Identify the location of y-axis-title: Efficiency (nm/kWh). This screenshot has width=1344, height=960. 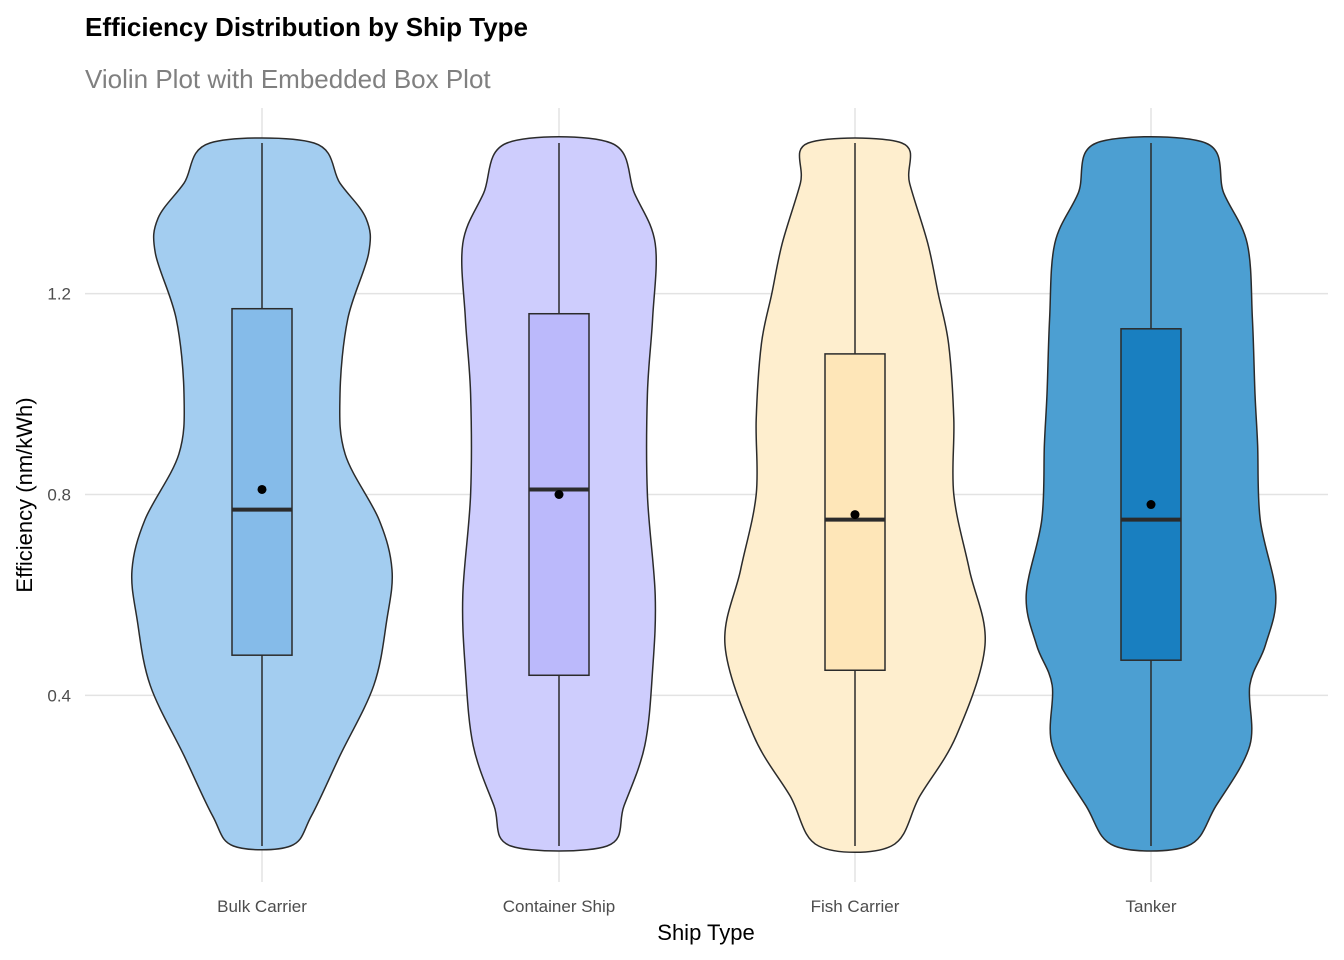
(24, 494).